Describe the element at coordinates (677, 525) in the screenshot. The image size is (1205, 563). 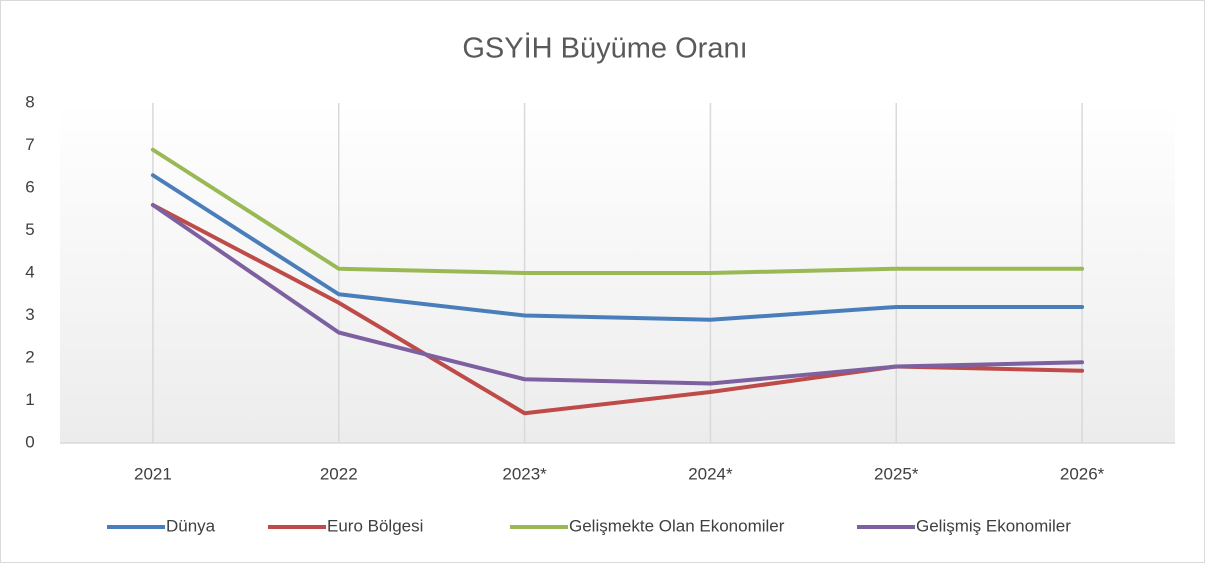
I see `legend-label: Gelişmekte Olan Ekonomiler` at that location.